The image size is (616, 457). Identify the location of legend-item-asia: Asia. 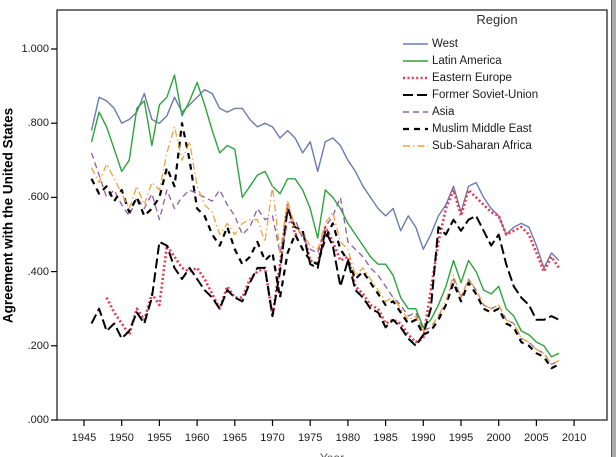
(502, 111).